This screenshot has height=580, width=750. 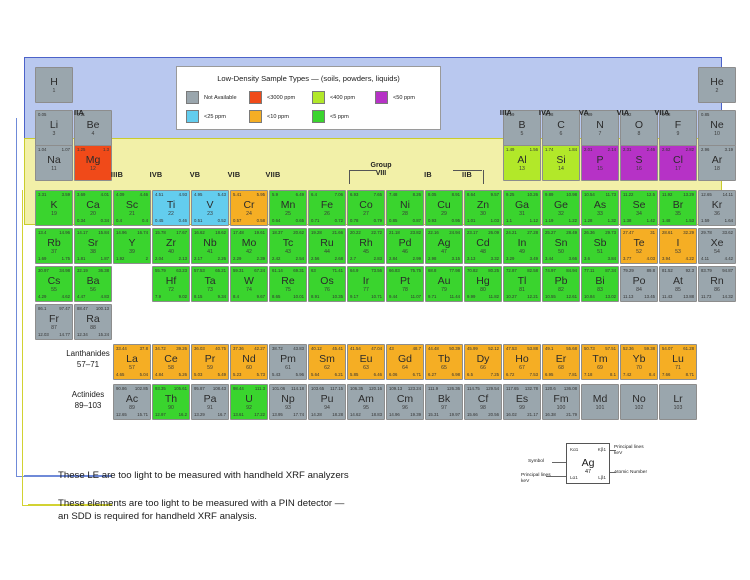 I want to click on element-cell-se: 11.22 12.5 Se 34 1.38 1.42, so click(x=639, y=208).